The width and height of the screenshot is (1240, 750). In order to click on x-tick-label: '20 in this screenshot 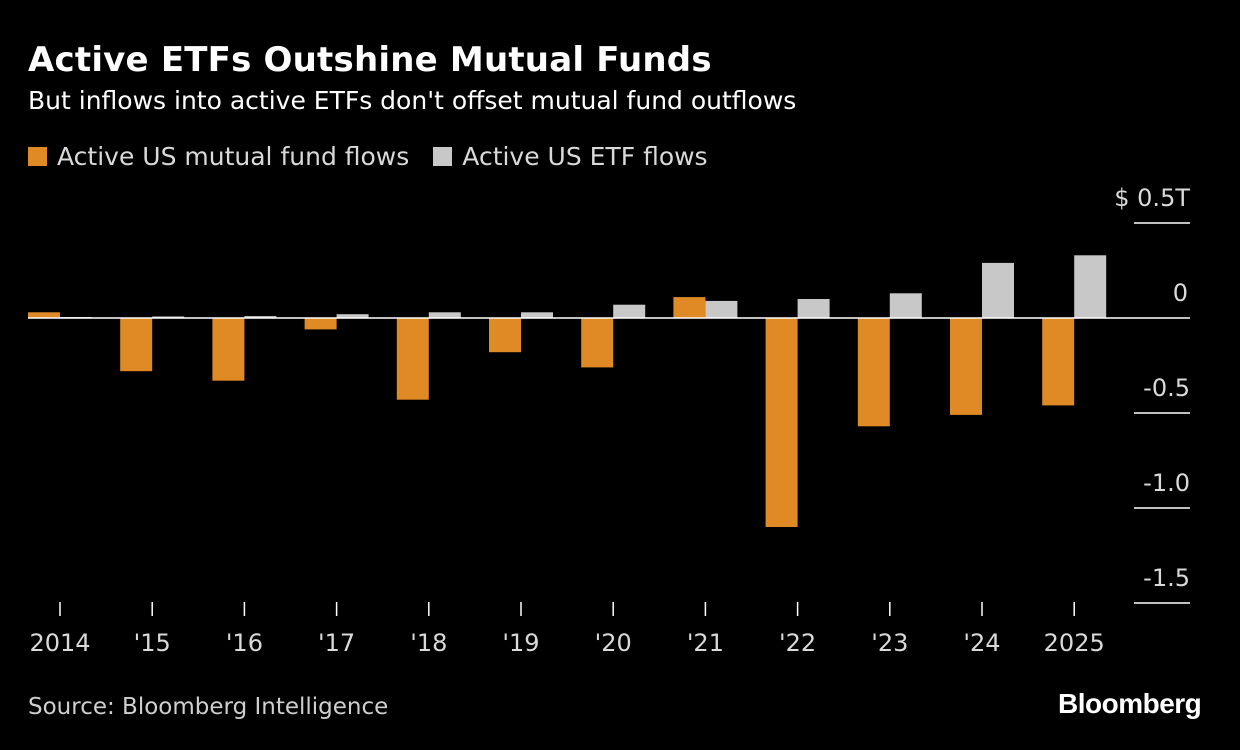, I will do `click(613, 643)`.